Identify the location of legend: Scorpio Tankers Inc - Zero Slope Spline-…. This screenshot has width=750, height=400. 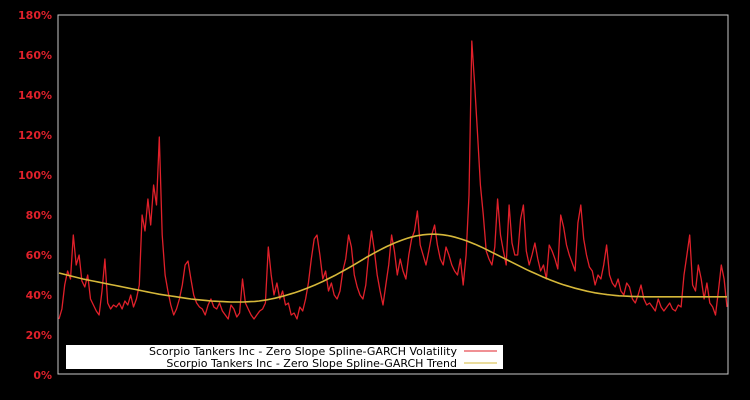
(284, 357).